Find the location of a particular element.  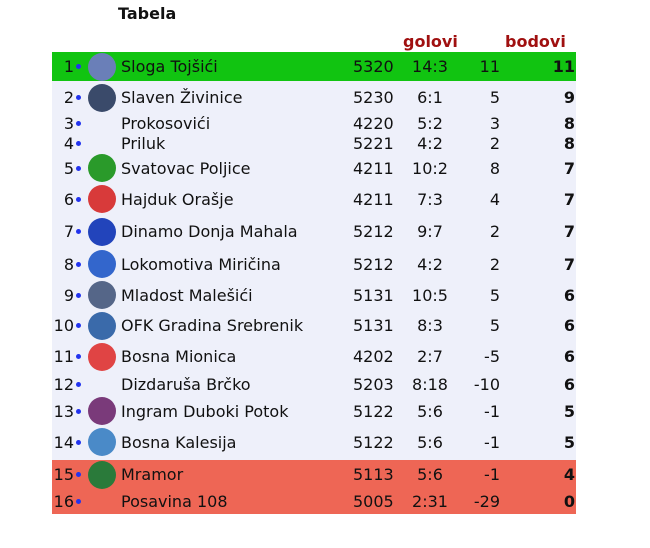

record: 4202 is located at coordinates (373, 356).